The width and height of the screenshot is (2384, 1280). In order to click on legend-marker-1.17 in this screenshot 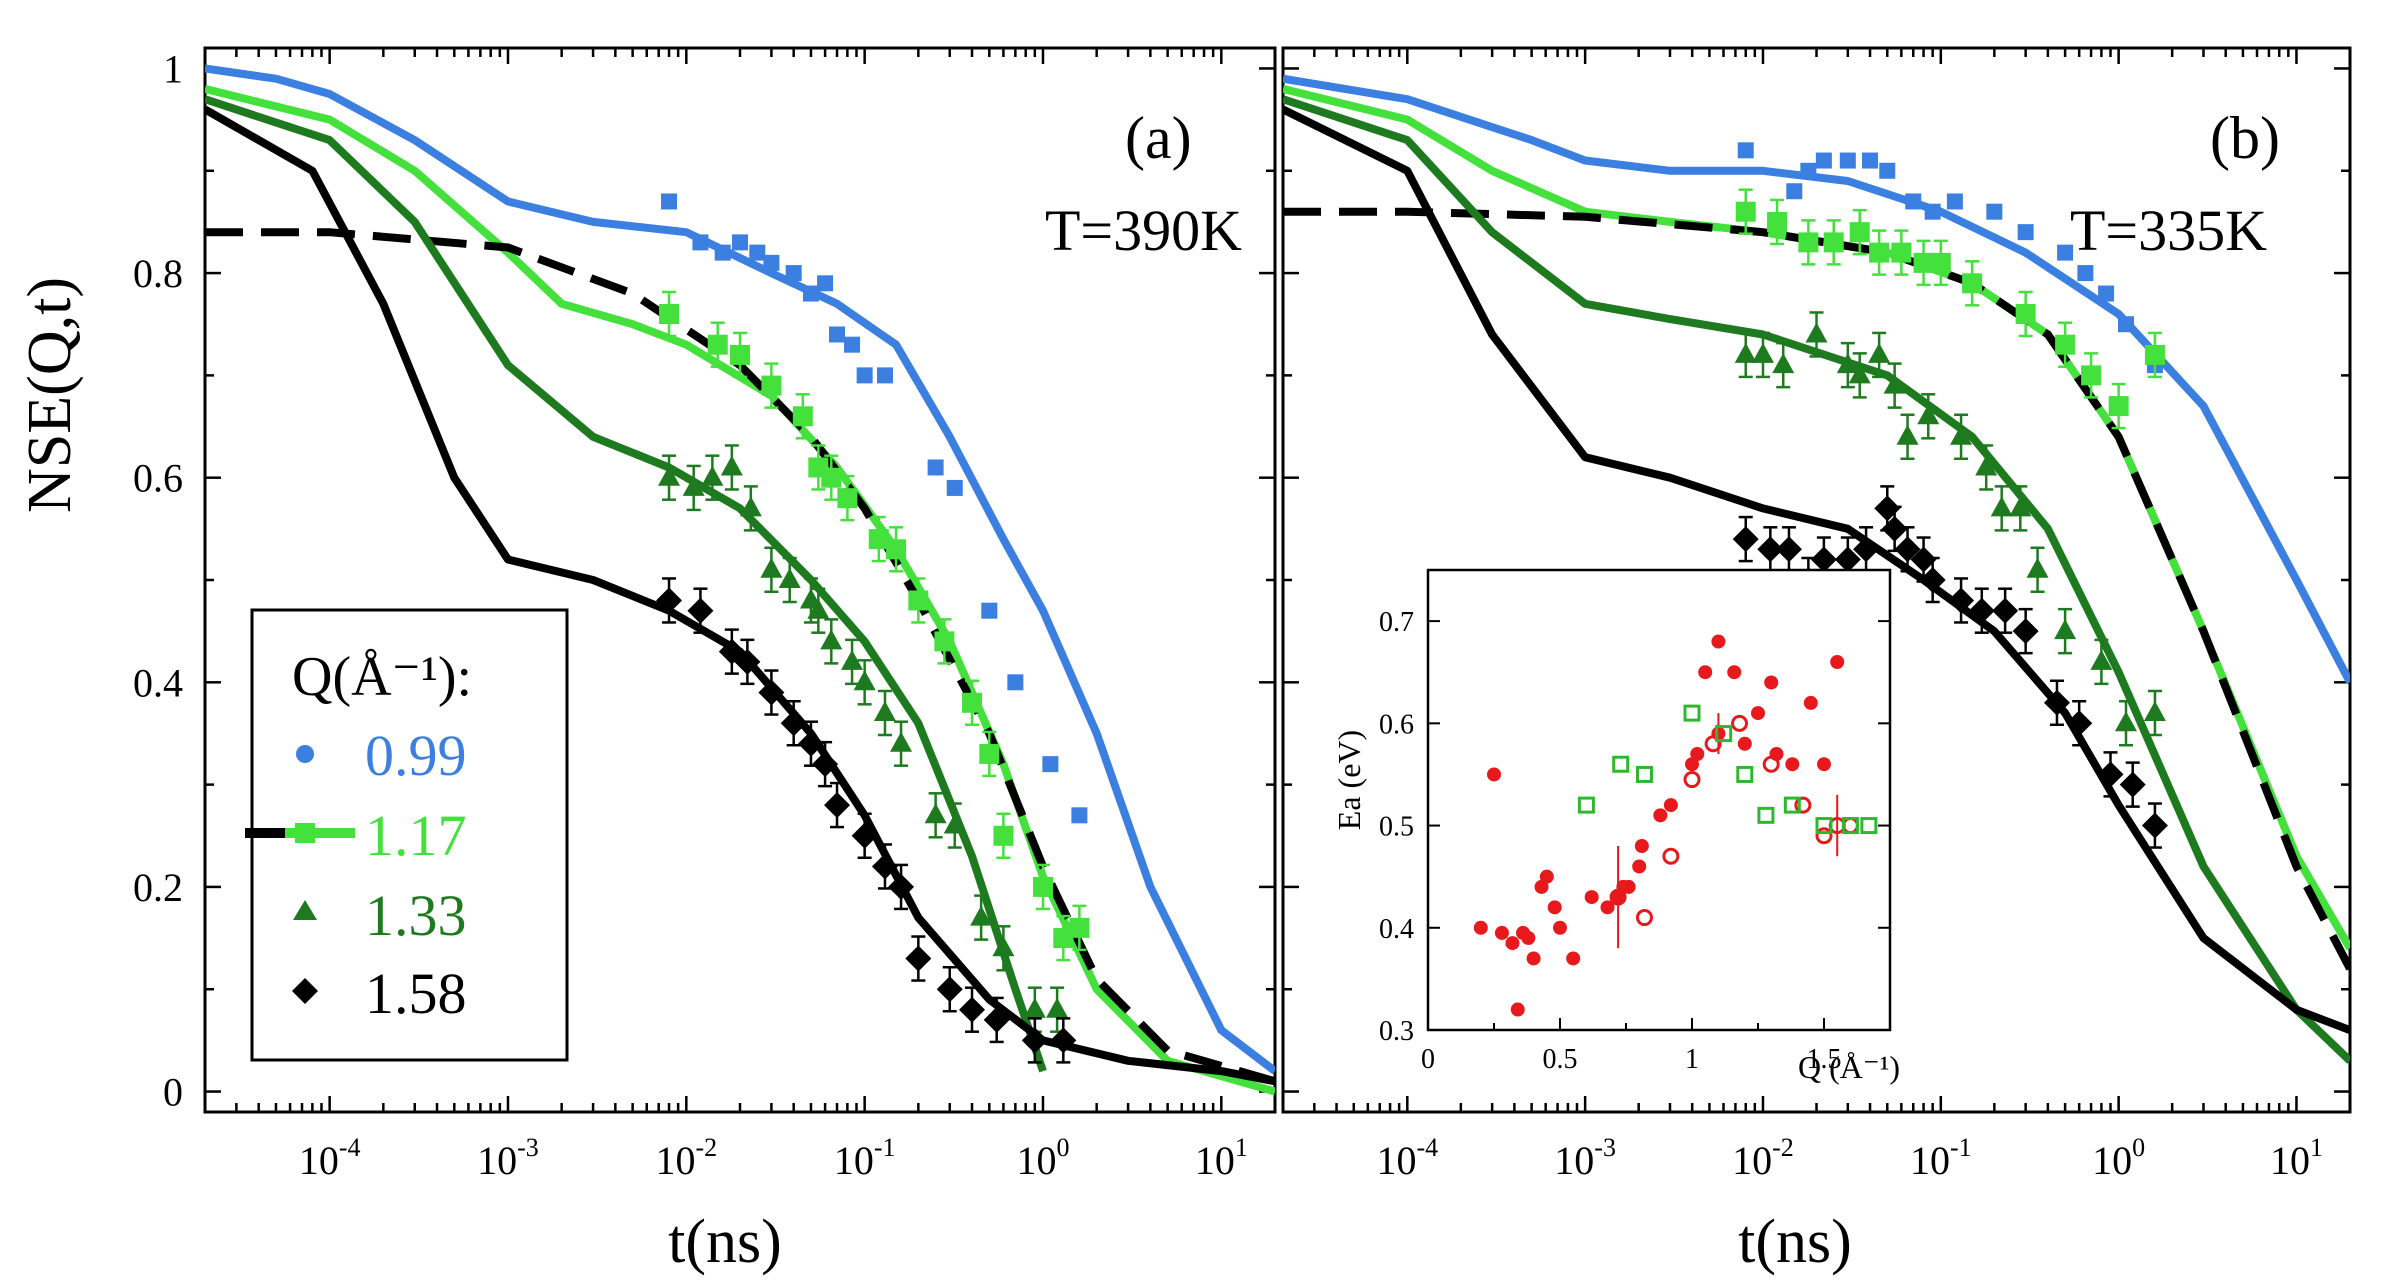, I will do `click(300, 833)`.